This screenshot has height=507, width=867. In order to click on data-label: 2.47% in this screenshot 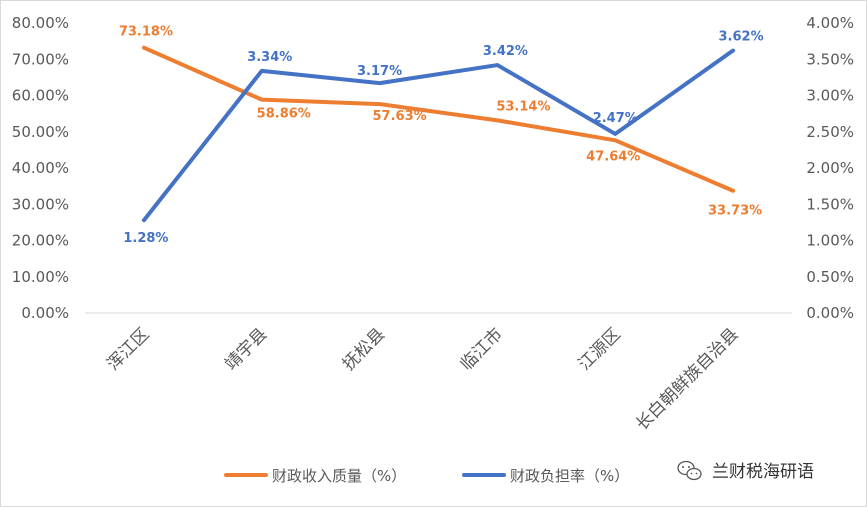, I will do `click(615, 118)`.